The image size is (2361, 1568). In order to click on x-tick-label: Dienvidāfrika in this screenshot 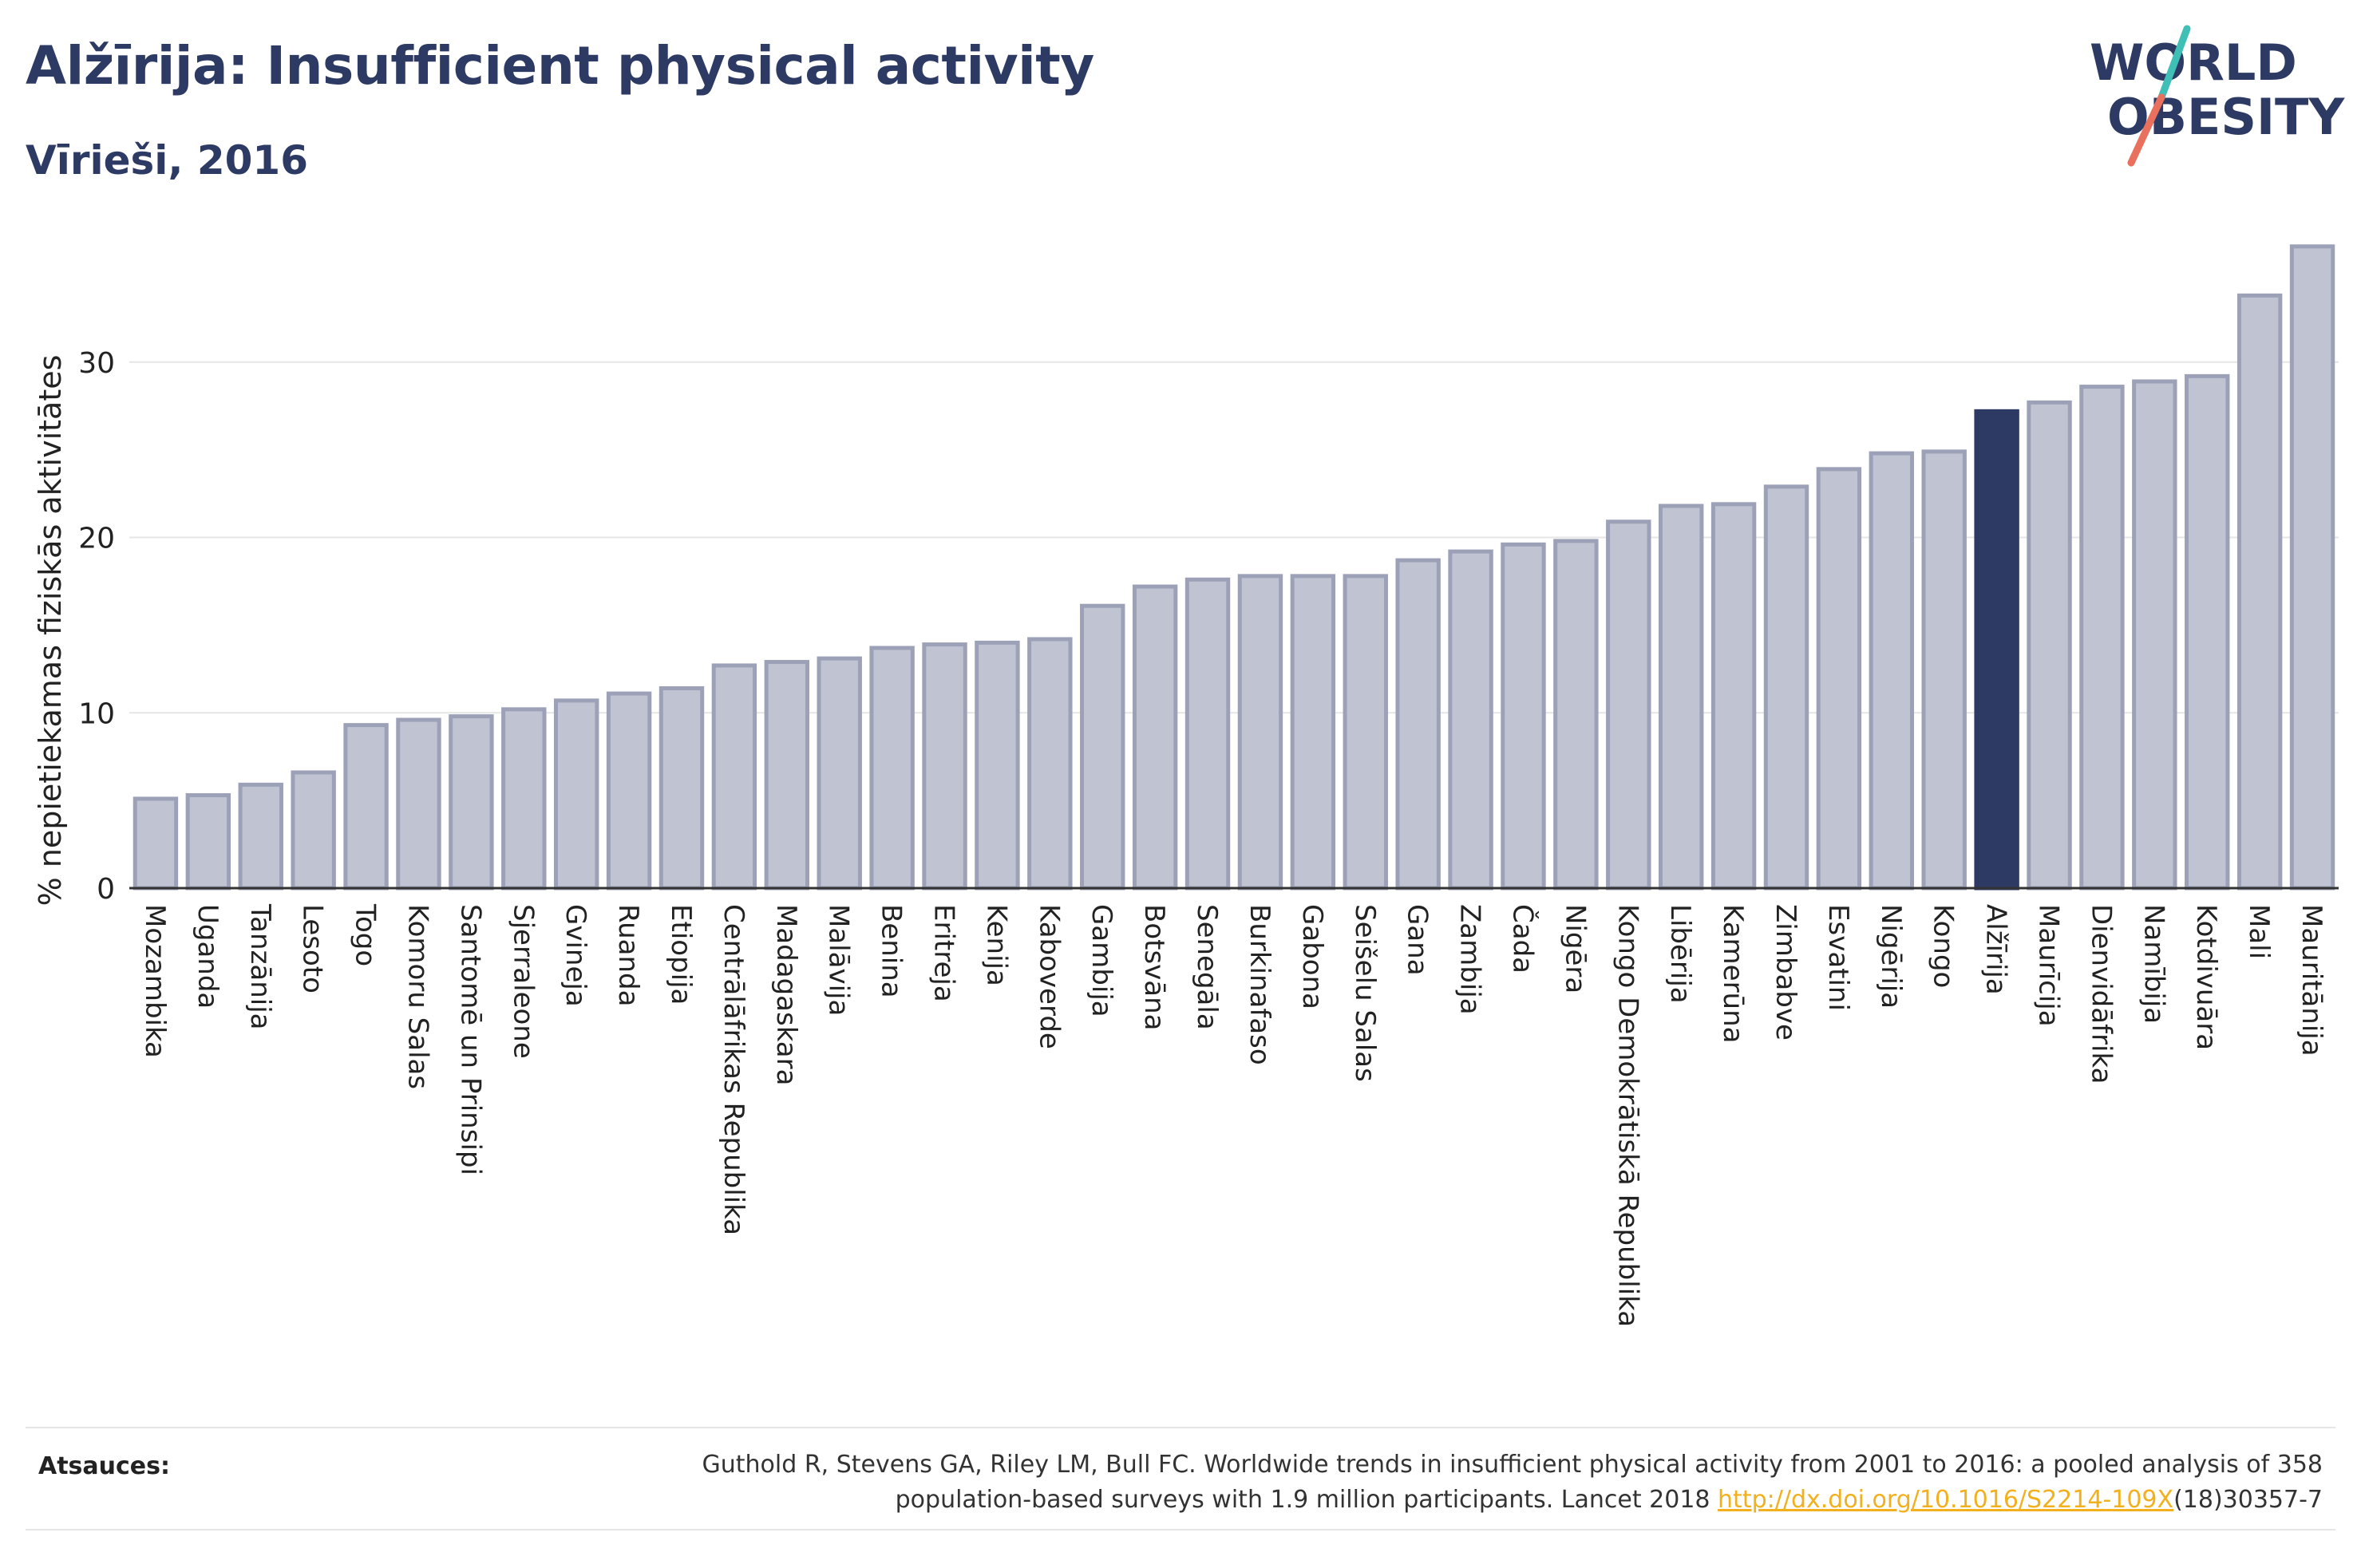, I will do `click(2101, 994)`.